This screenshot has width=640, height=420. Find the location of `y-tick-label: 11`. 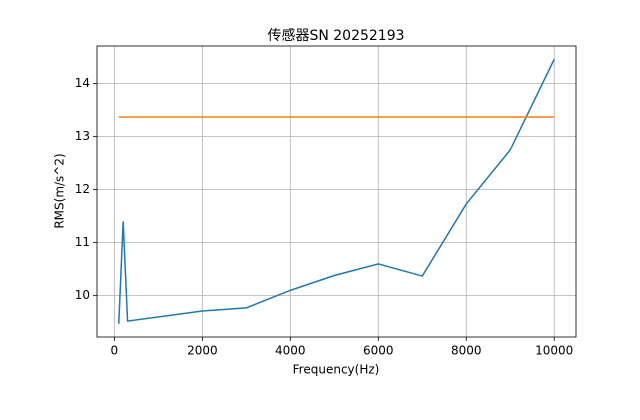

y-tick-label: 11 is located at coordinates (82, 242).